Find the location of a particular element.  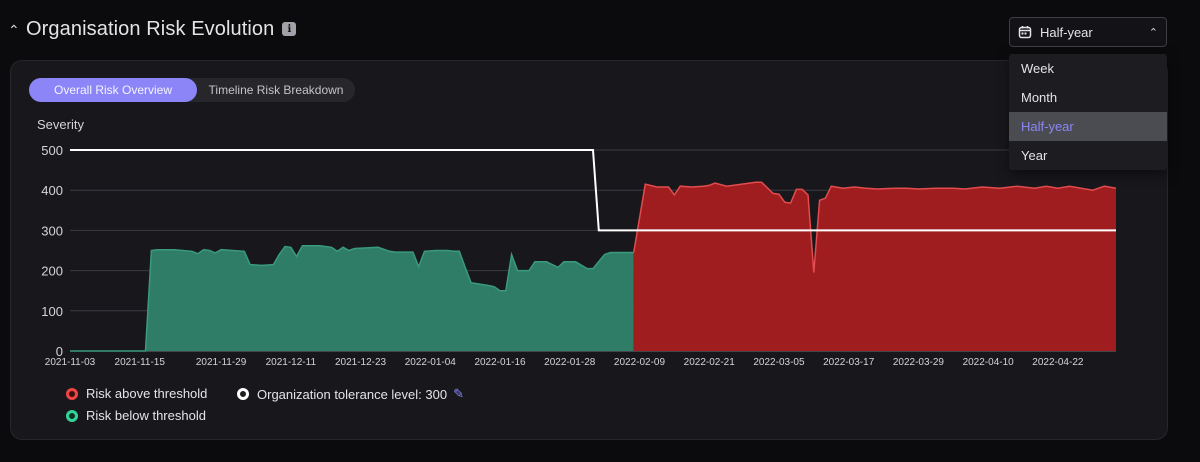

range-option-month: Month is located at coordinates (1039, 97).